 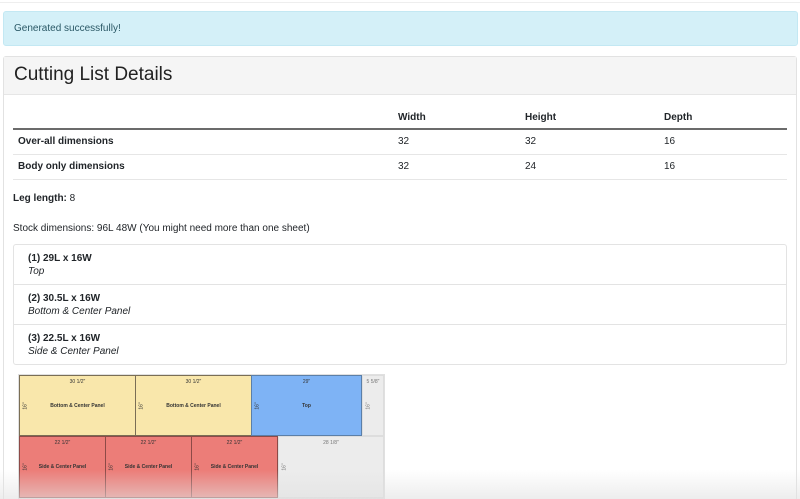 What do you see at coordinates (203, 118) in the screenshot?
I see `header-blank` at bounding box center [203, 118].